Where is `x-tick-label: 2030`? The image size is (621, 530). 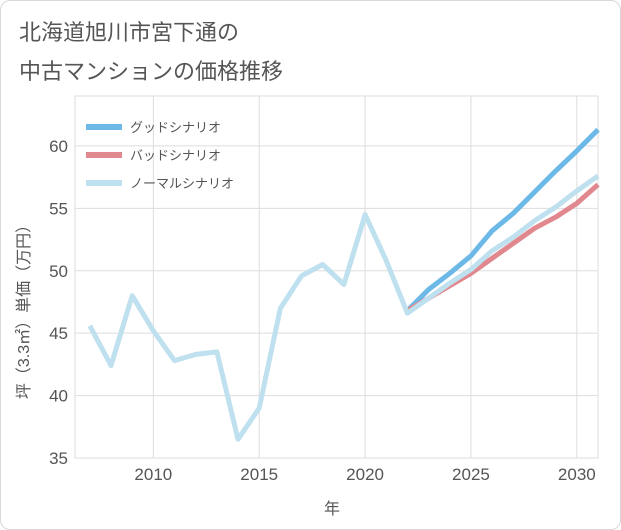
x-tick-label: 2030 is located at coordinates (577, 474).